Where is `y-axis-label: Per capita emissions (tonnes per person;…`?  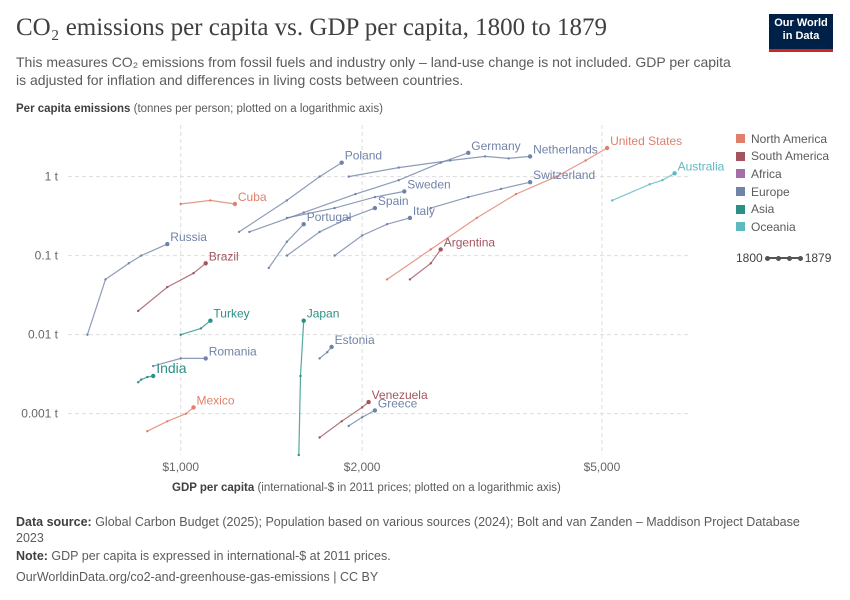
y-axis-label: Per capita emissions (tonnes per person;… is located at coordinates (199, 109).